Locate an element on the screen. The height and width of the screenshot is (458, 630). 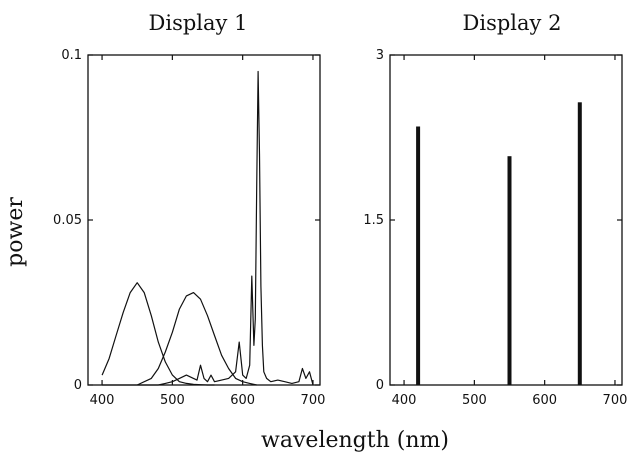
display-2-xtick-label: 600 is located at coordinates (544, 400).